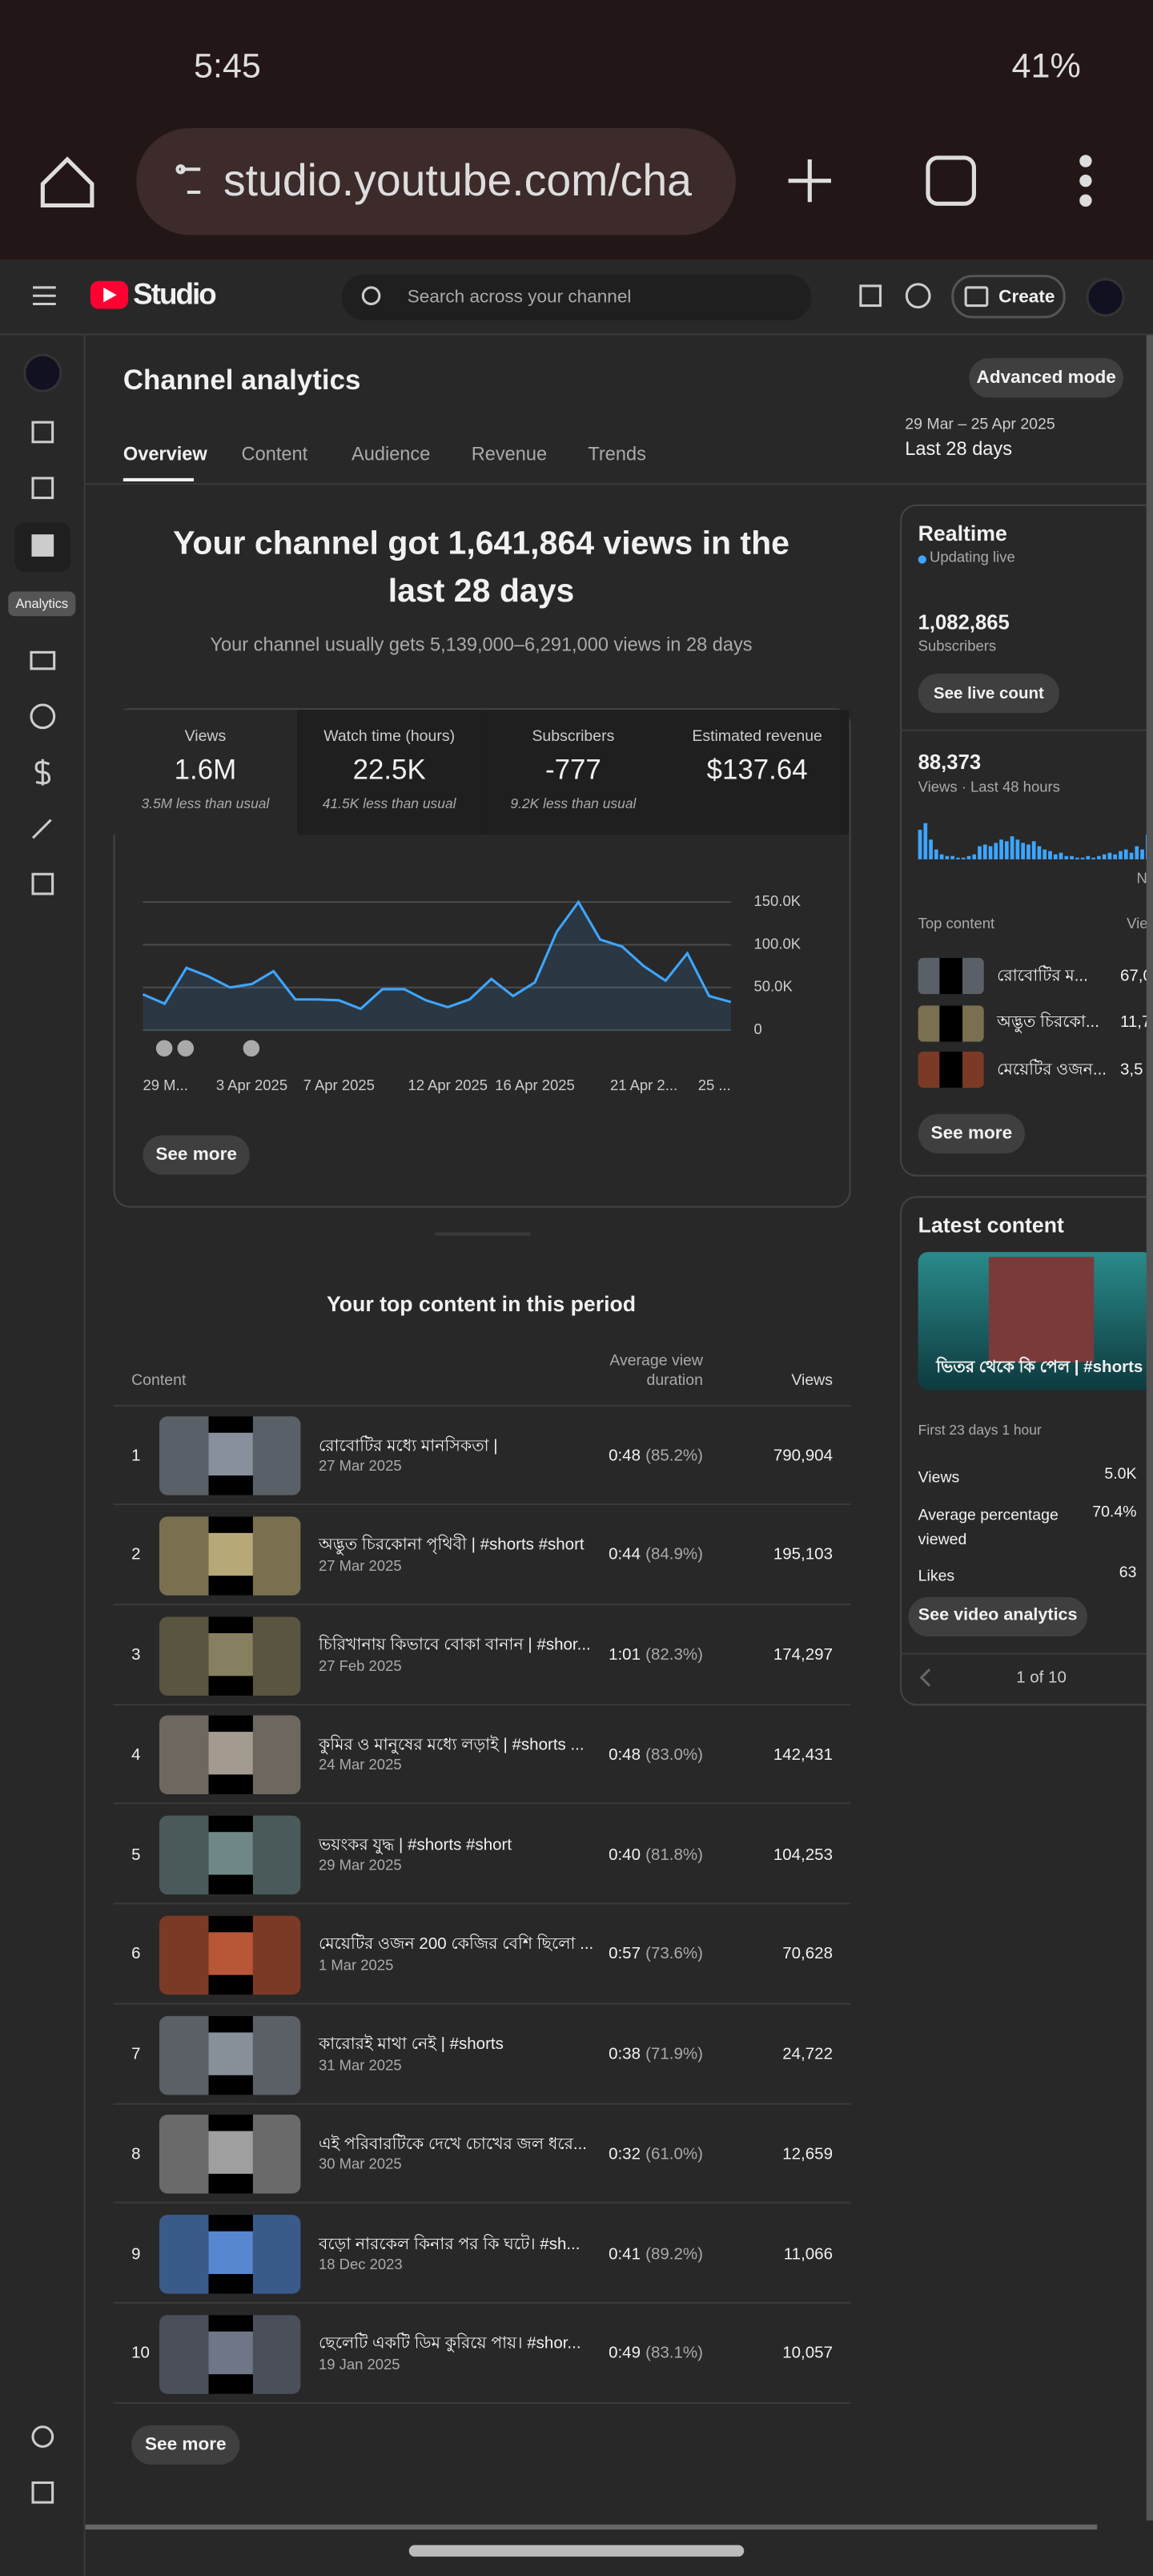 Image resolution: width=1153 pixels, height=2576 pixels. I want to click on nav-comments, so click(43, 660).